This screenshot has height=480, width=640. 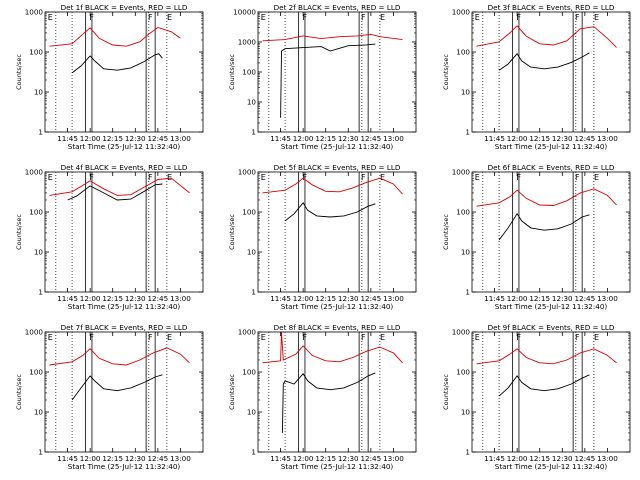 What do you see at coordinates (124, 7) in the screenshot?
I see `panel-title: Det 1f BLACK = Events, RED = LLD` at bounding box center [124, 7].